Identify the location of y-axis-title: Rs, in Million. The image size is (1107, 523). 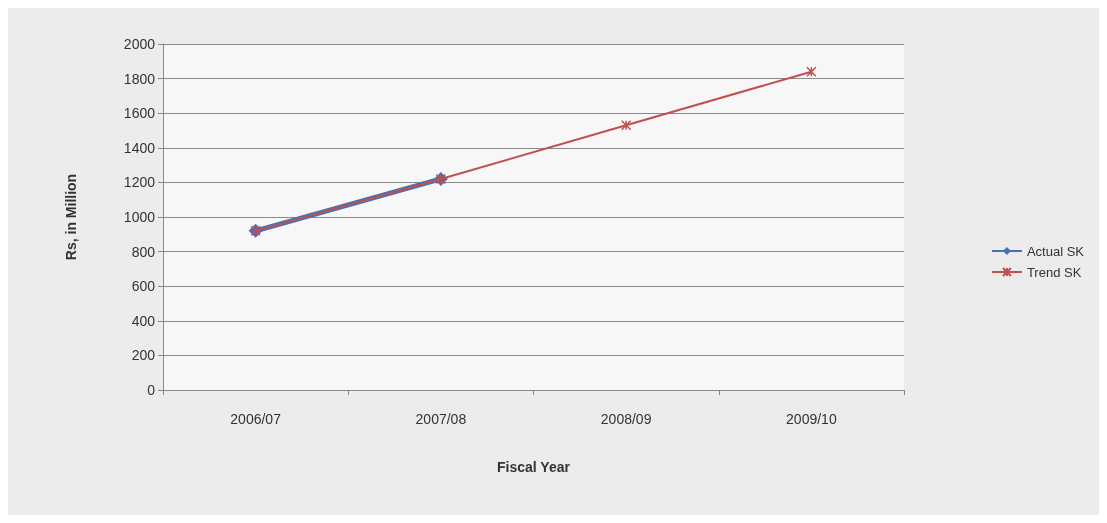
(71, 217).